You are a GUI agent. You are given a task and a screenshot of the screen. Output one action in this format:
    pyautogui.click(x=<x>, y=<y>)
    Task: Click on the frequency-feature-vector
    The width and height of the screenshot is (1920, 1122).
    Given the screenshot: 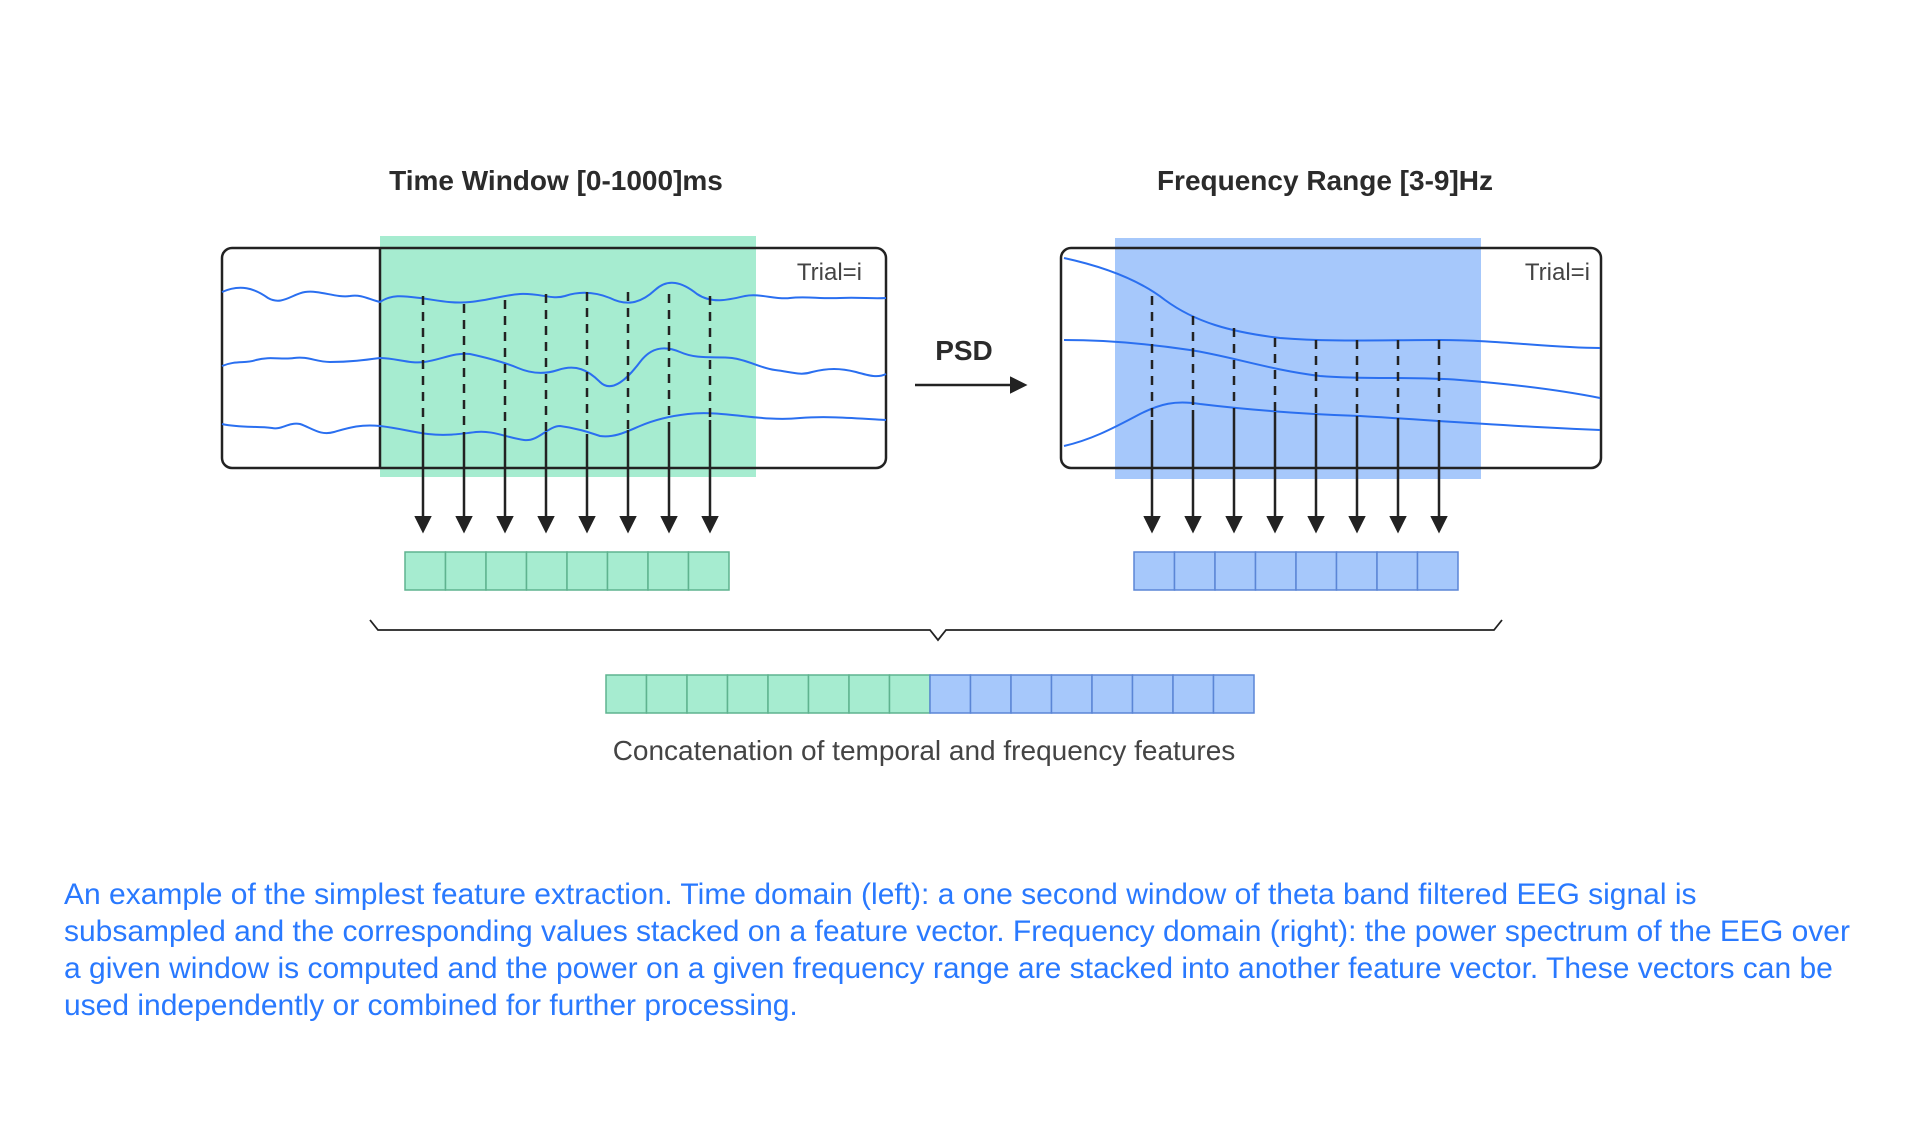 What is the action you would take?
    pyautogui.click(x=1296, y=571)
    